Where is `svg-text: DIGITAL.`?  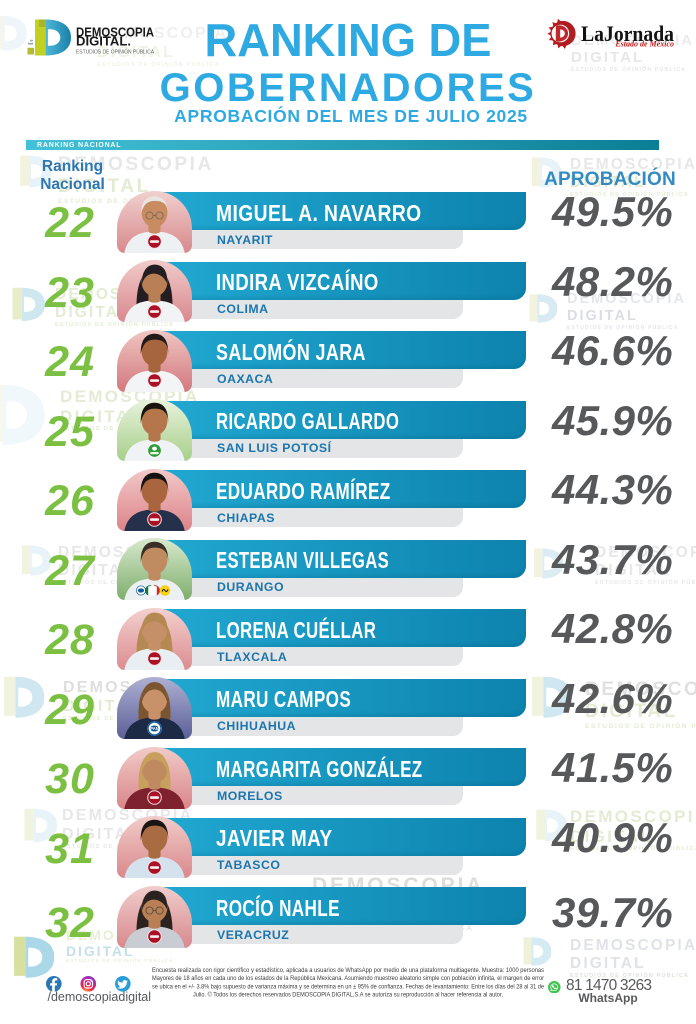
svg-text: DIGITAL. is located at coordinates (103, 41).